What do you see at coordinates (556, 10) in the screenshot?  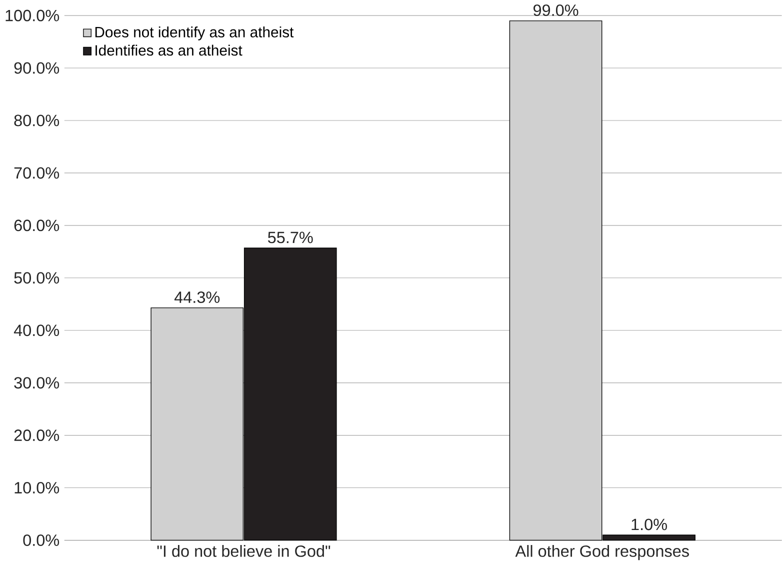 I see `data-label: 99.0%` at bounding box center [556, 10].